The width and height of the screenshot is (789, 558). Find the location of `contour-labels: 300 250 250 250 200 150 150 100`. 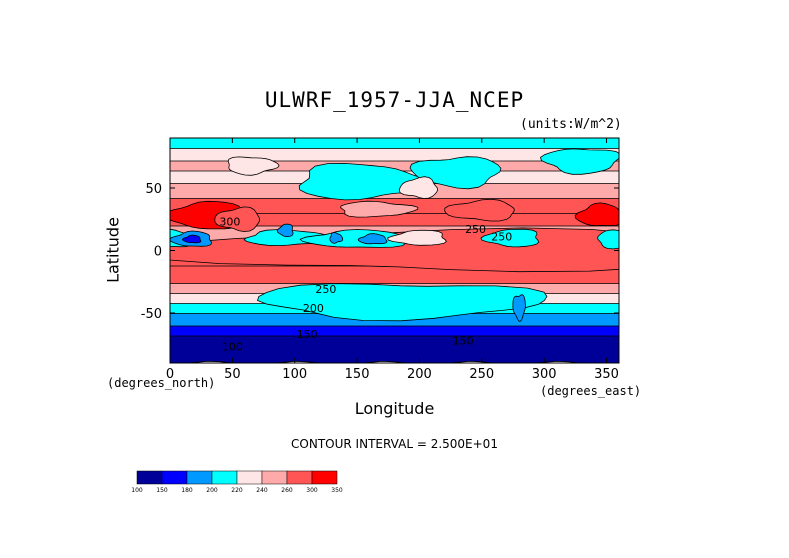

contour-labels: 300 250 250 250 200 150 150 100 is located at coordinates (365, 285).